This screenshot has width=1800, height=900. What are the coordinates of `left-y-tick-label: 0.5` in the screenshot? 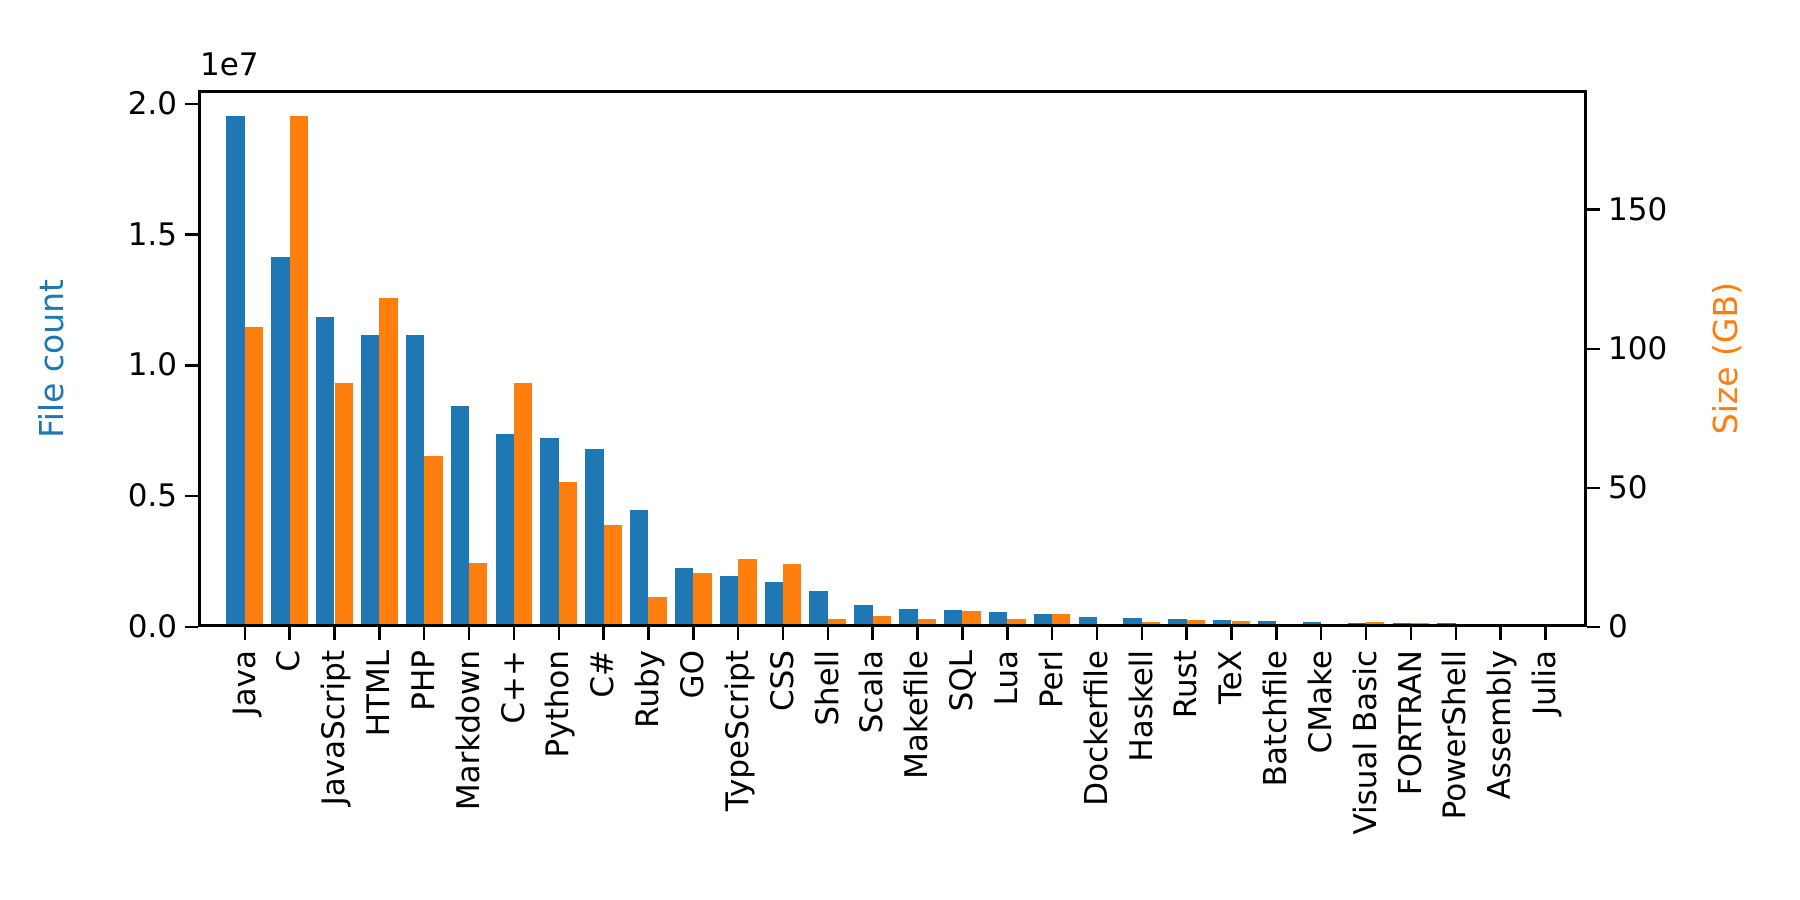 It's located at (152, 496).